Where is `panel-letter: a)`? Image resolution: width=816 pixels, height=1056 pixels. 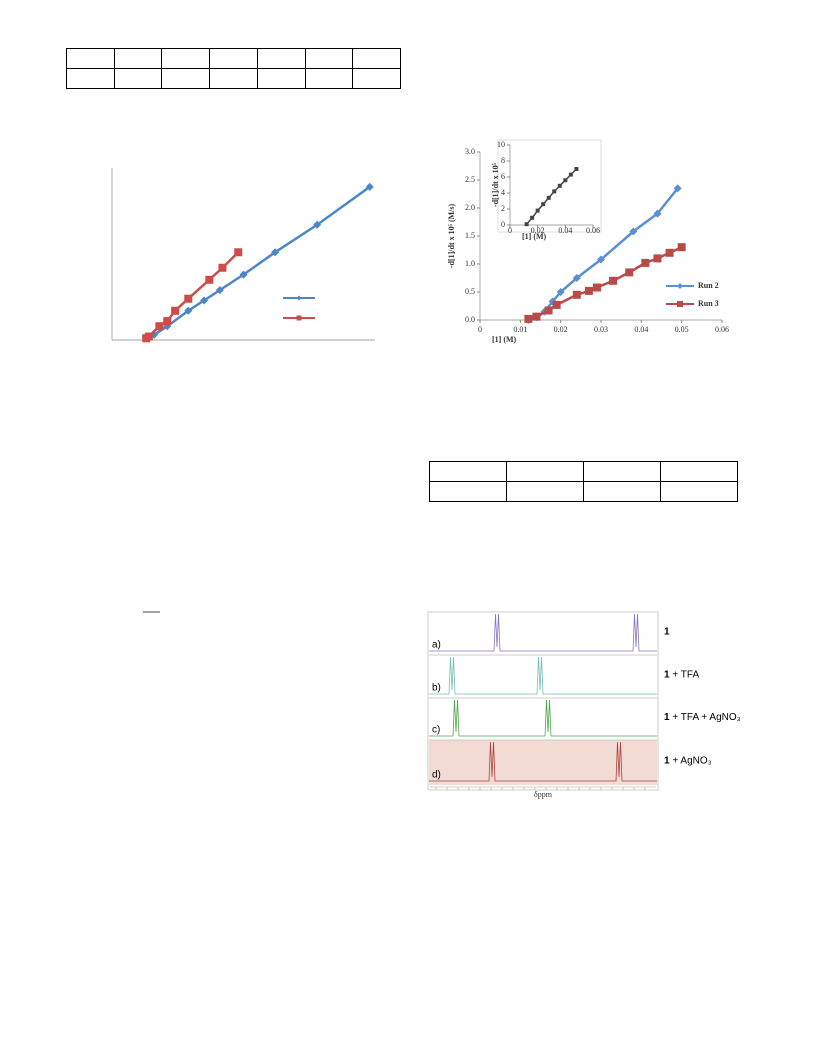 panel-letter: a) is located at coordinates (436, 645).